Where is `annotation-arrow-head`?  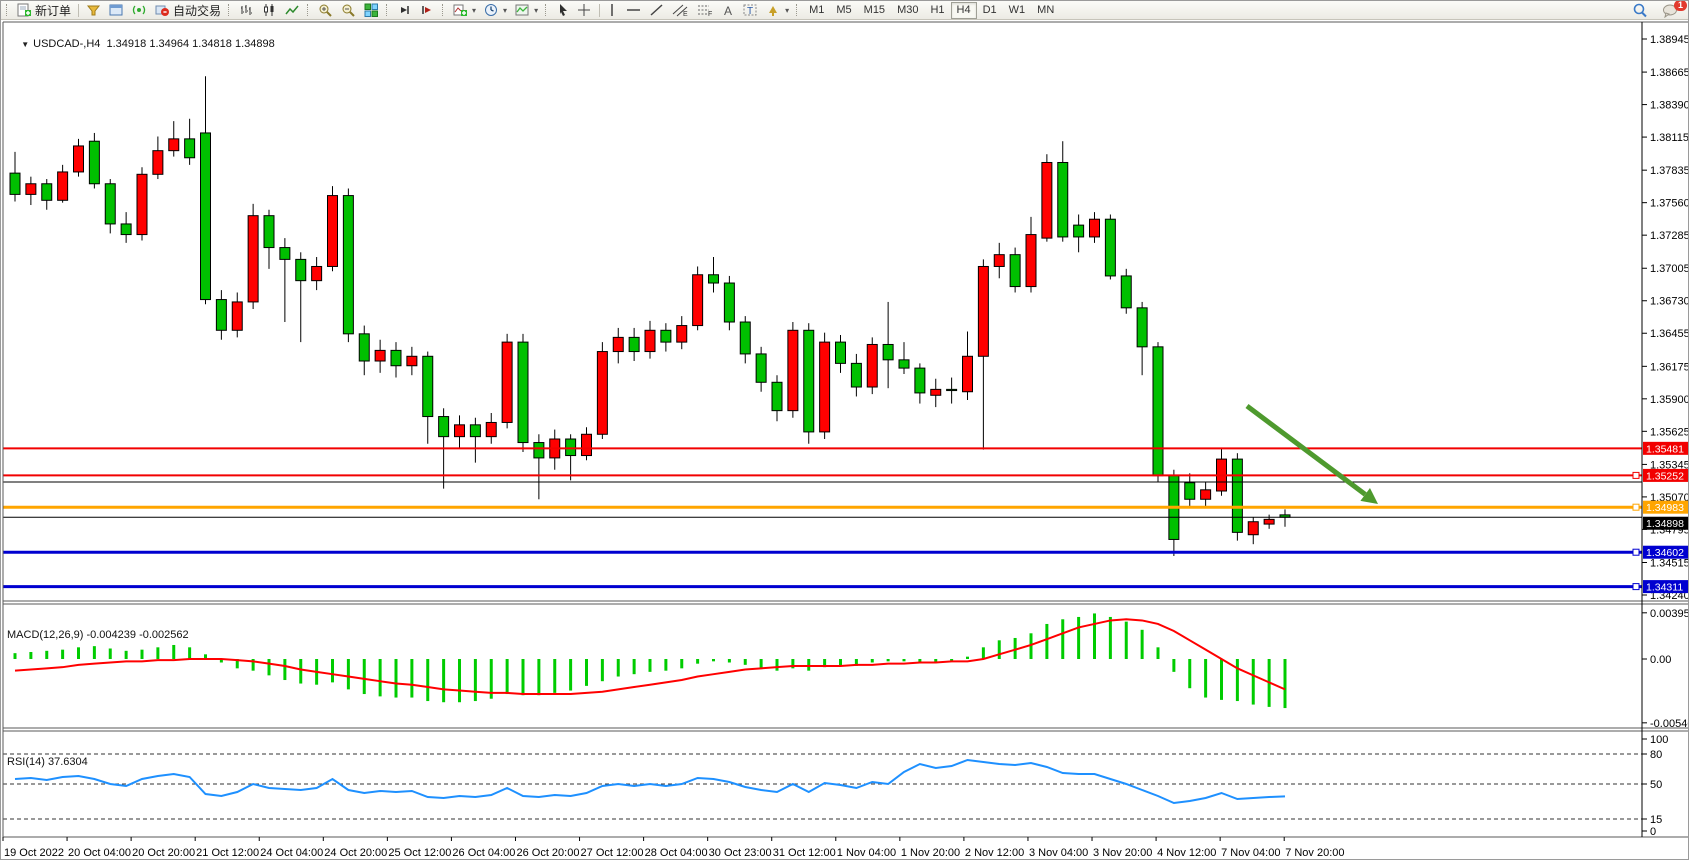 annotation-arrow-head is located at coordinates (1369, 496).